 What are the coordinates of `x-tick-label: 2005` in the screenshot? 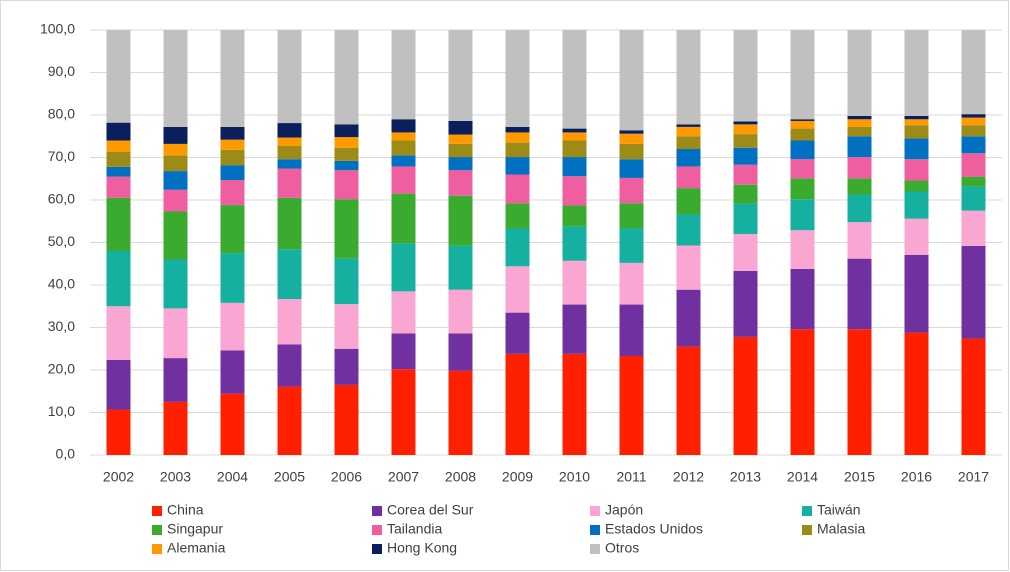 It's located at (289, 477).